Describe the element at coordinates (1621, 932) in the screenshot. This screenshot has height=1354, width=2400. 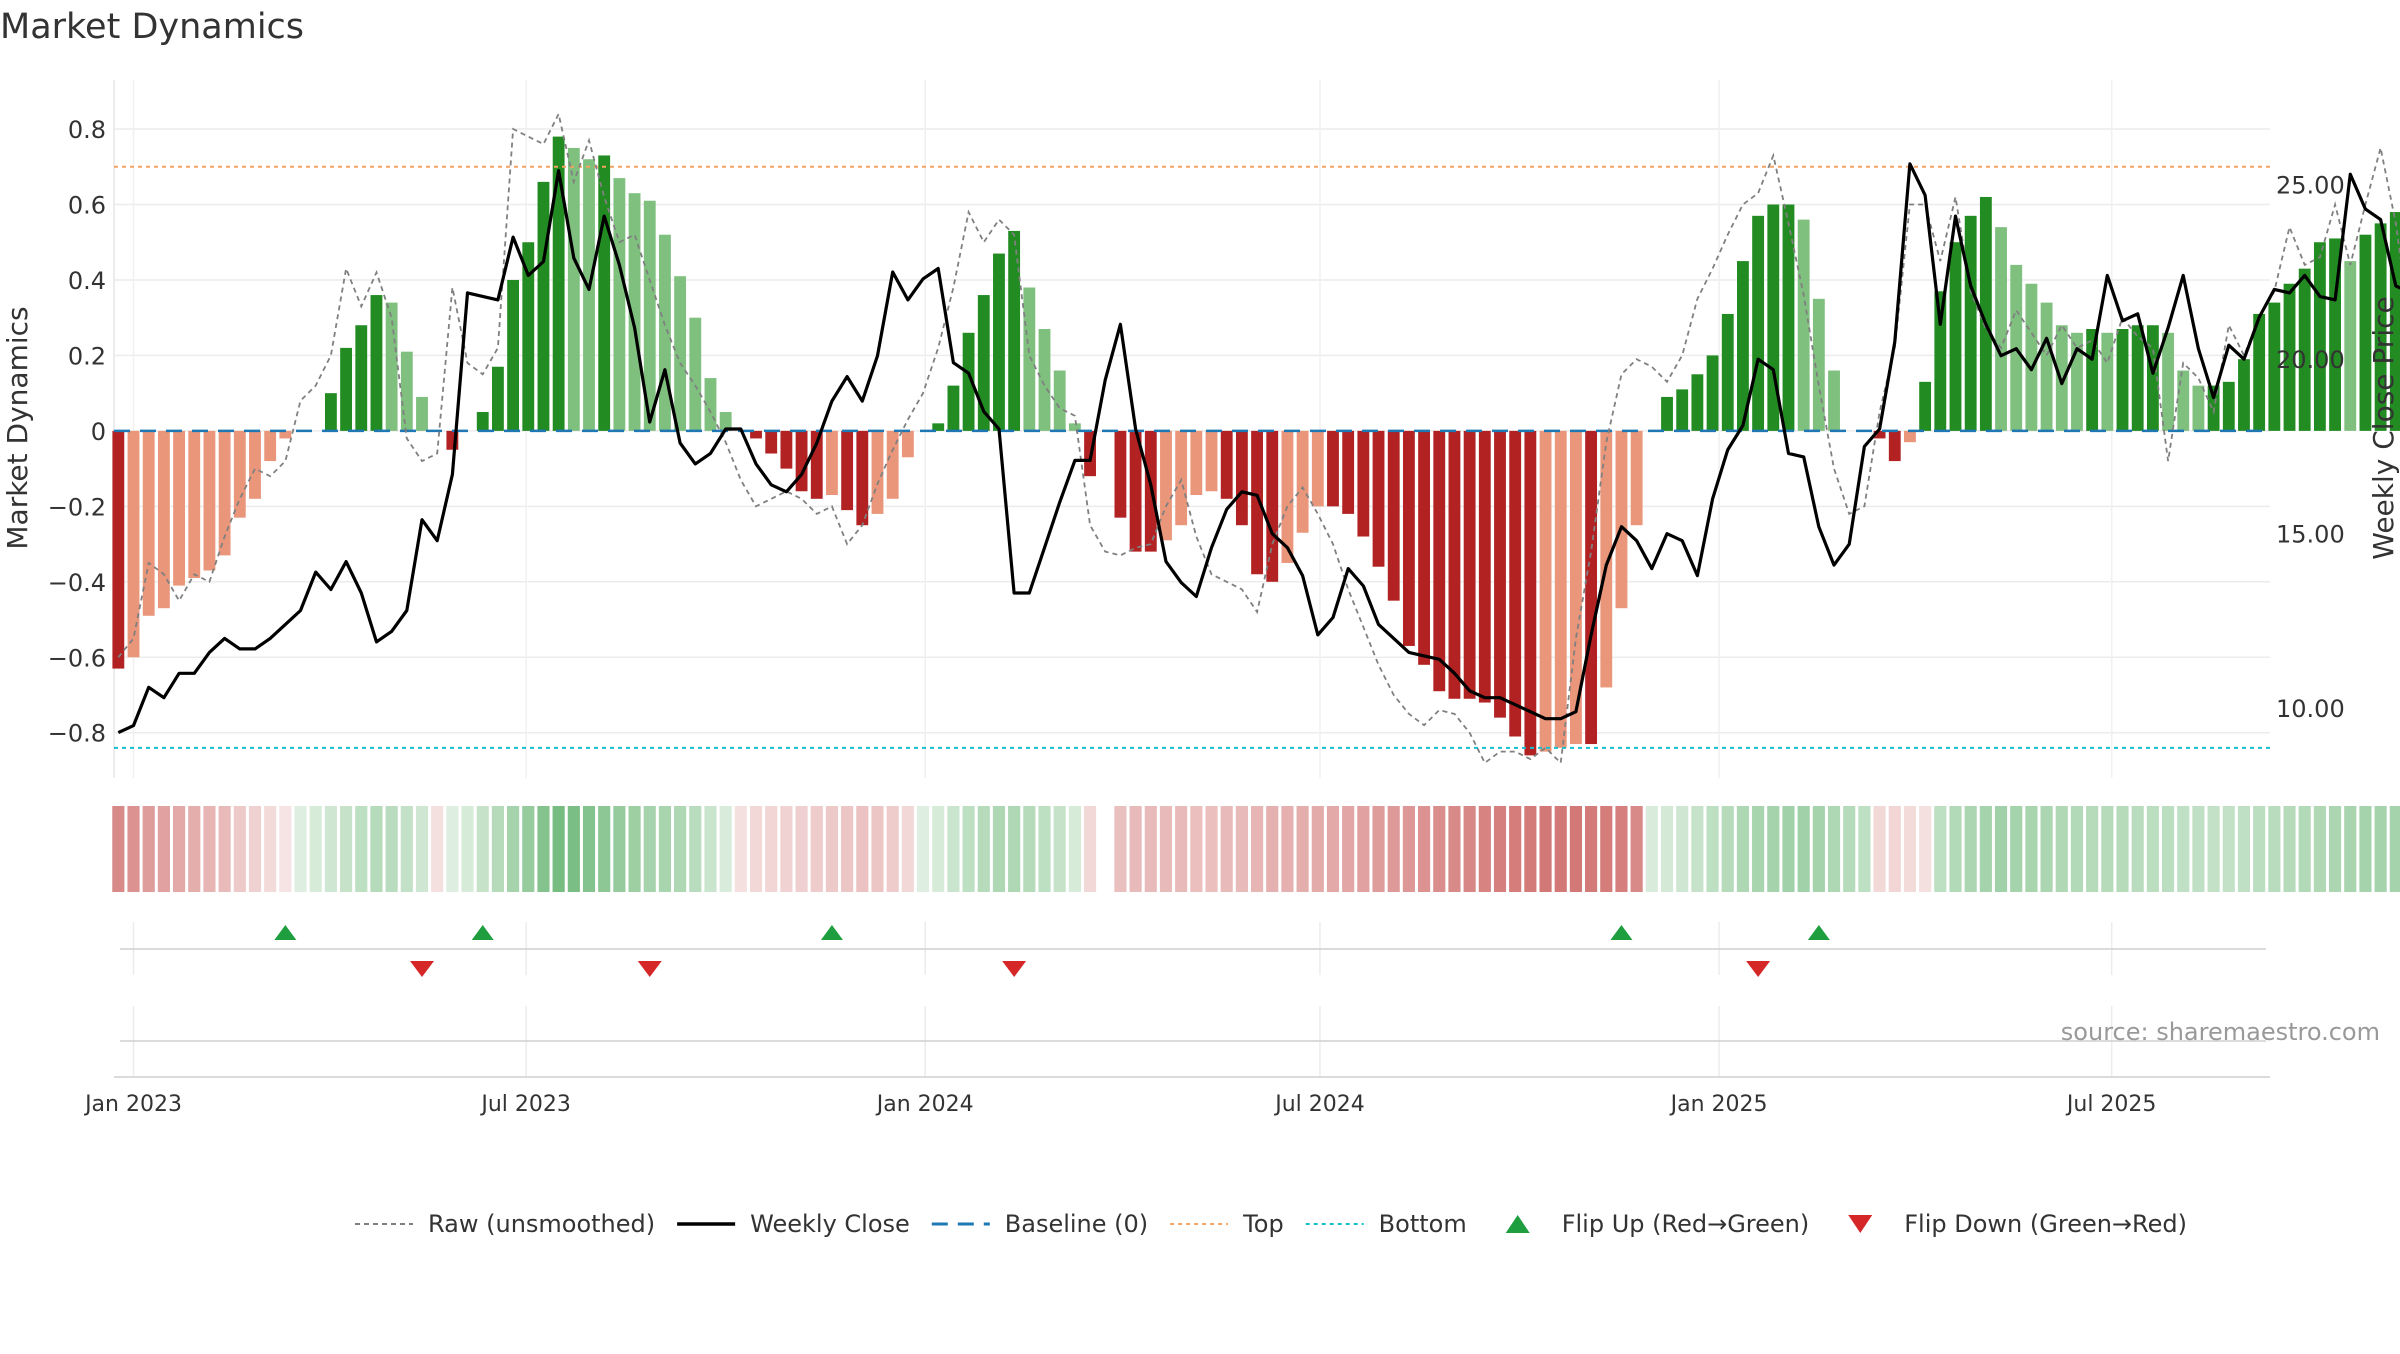
I see `flip-up-marker` at that location.